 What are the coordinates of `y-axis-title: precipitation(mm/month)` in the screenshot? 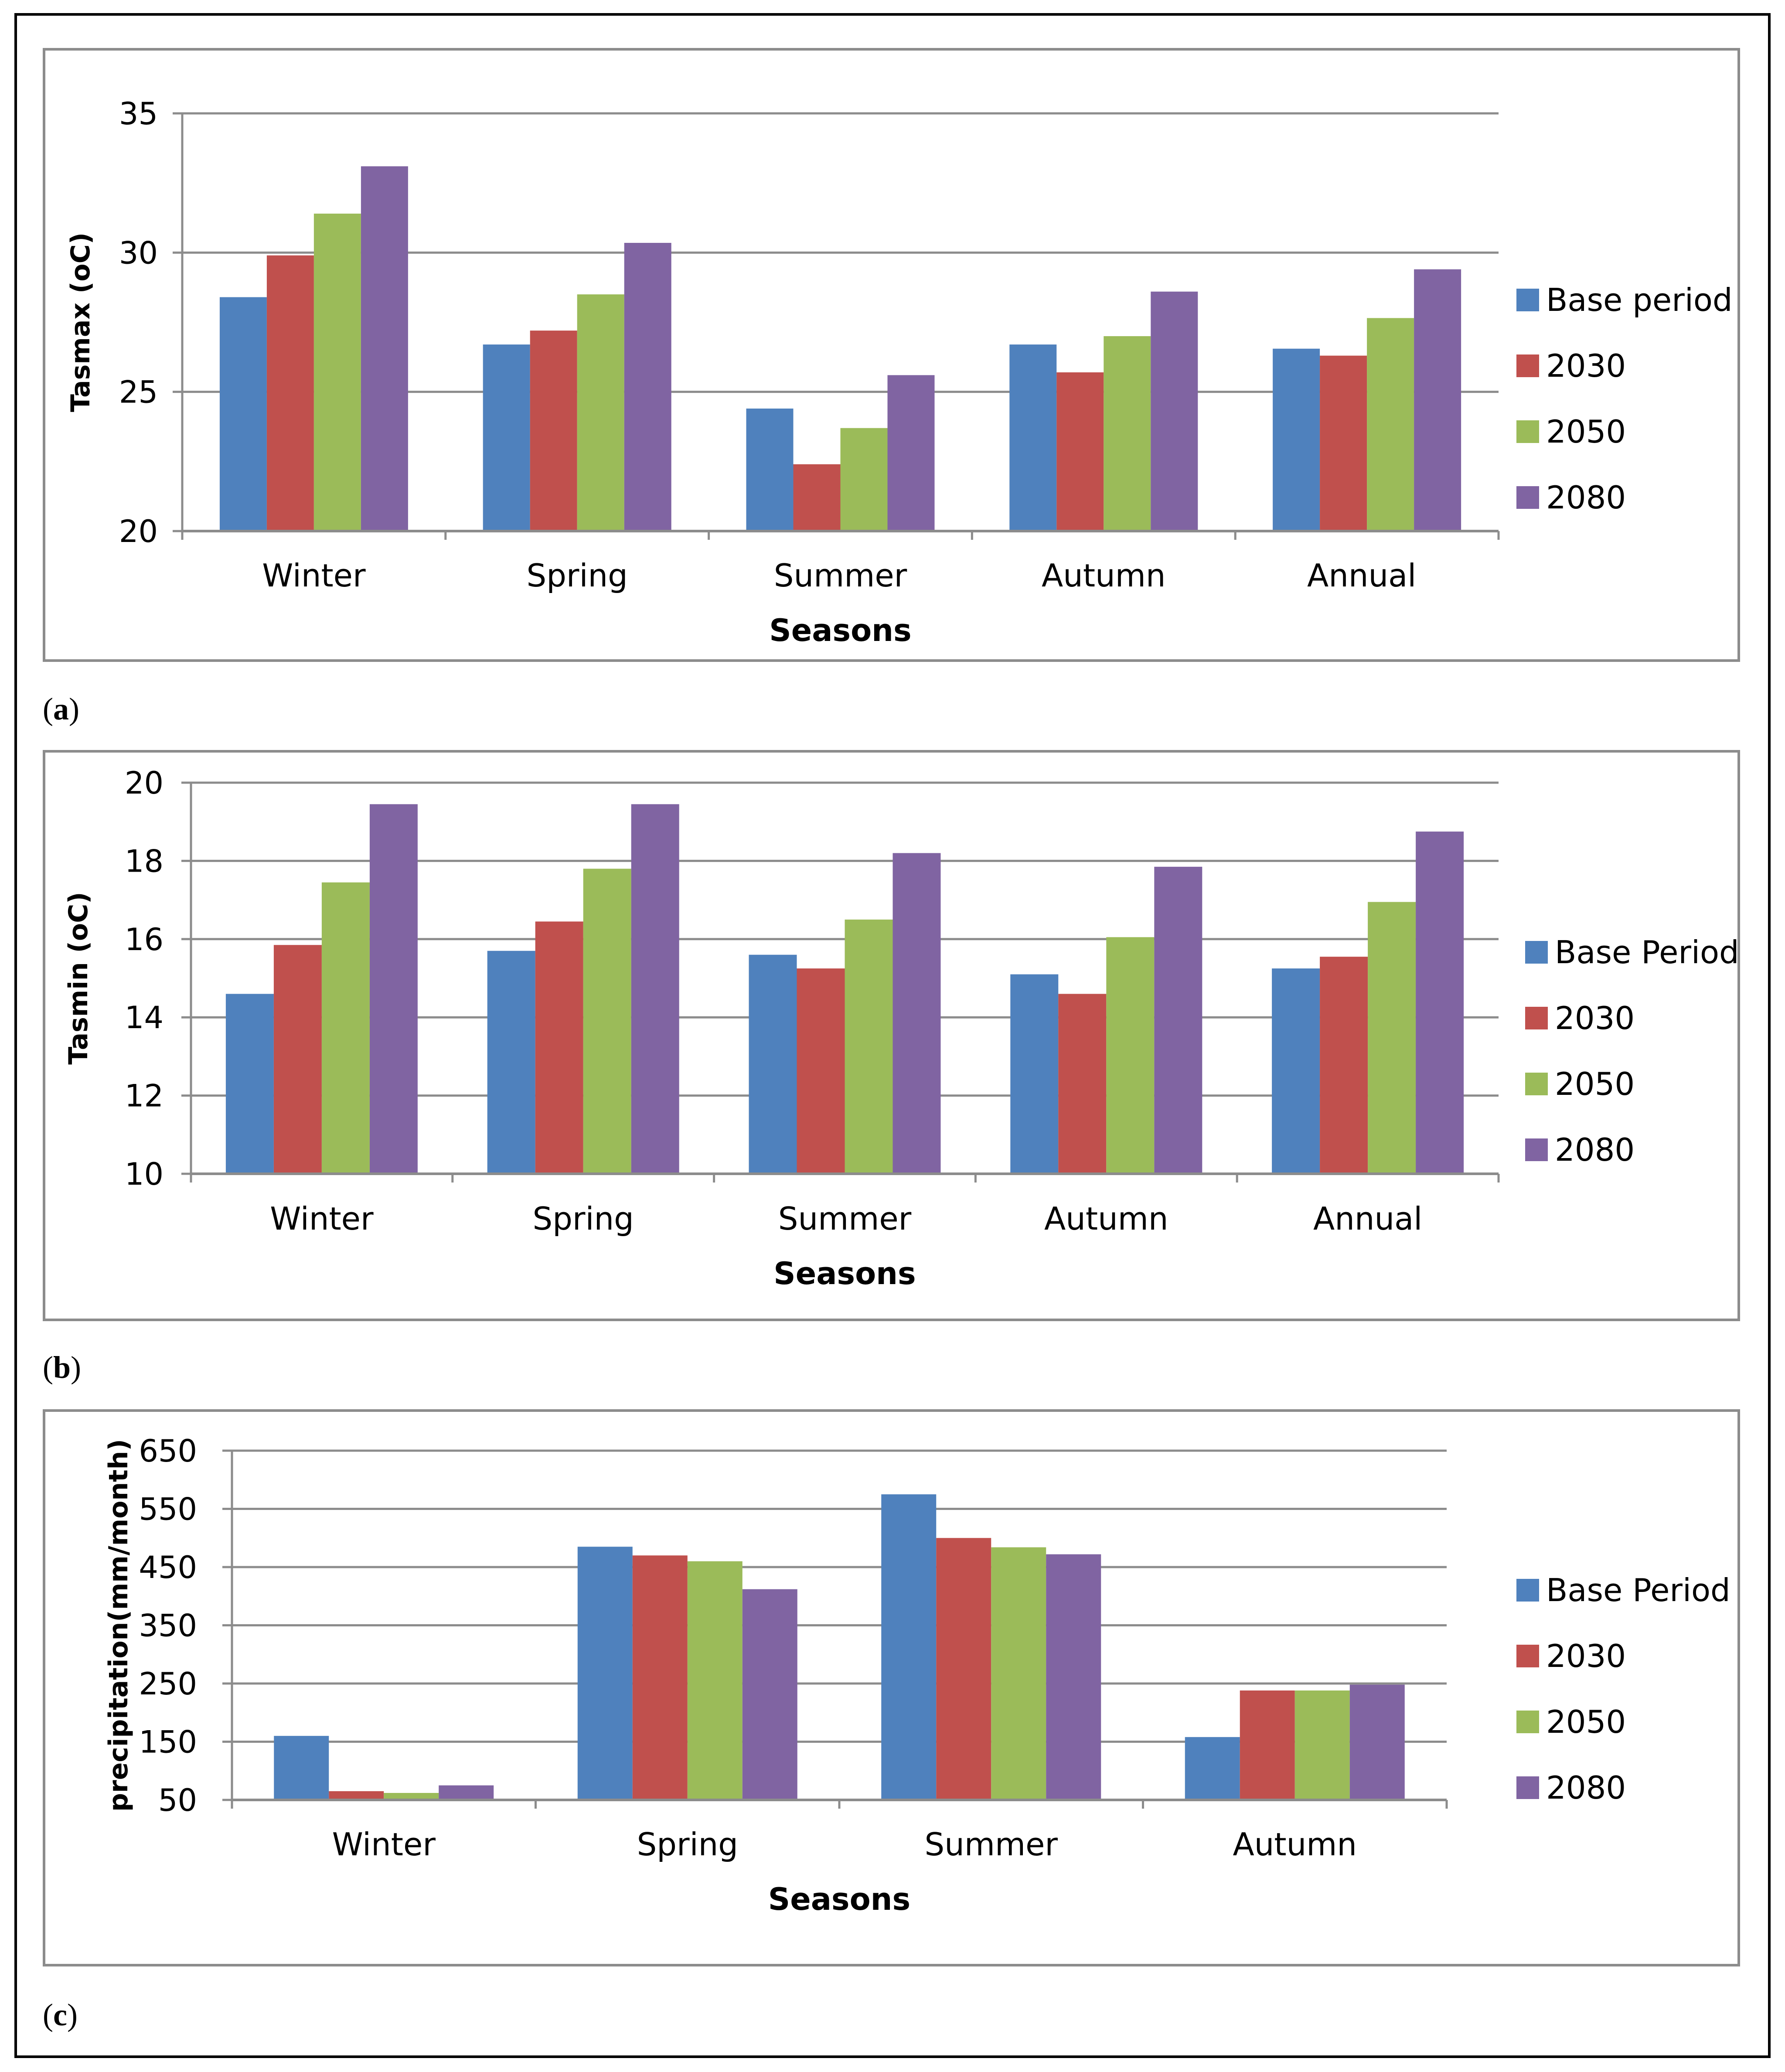 It's located at (118, 1625).